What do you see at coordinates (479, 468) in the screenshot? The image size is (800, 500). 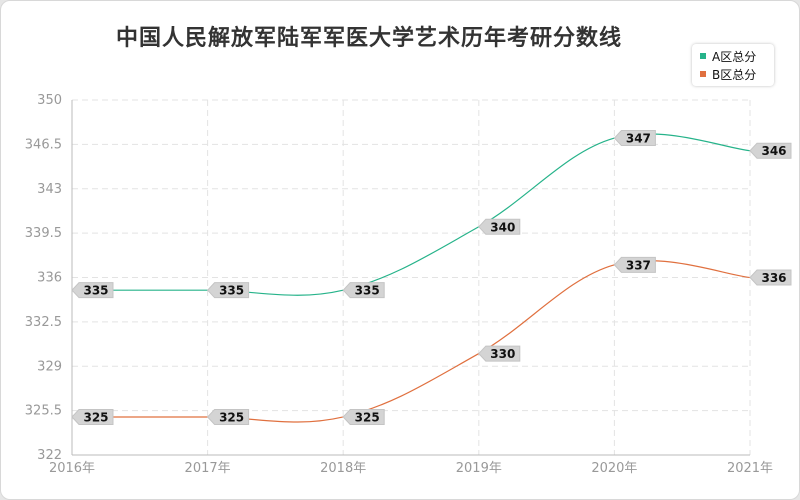 I see `x-tick-label: 2019年` at bounding box center [479, 468].